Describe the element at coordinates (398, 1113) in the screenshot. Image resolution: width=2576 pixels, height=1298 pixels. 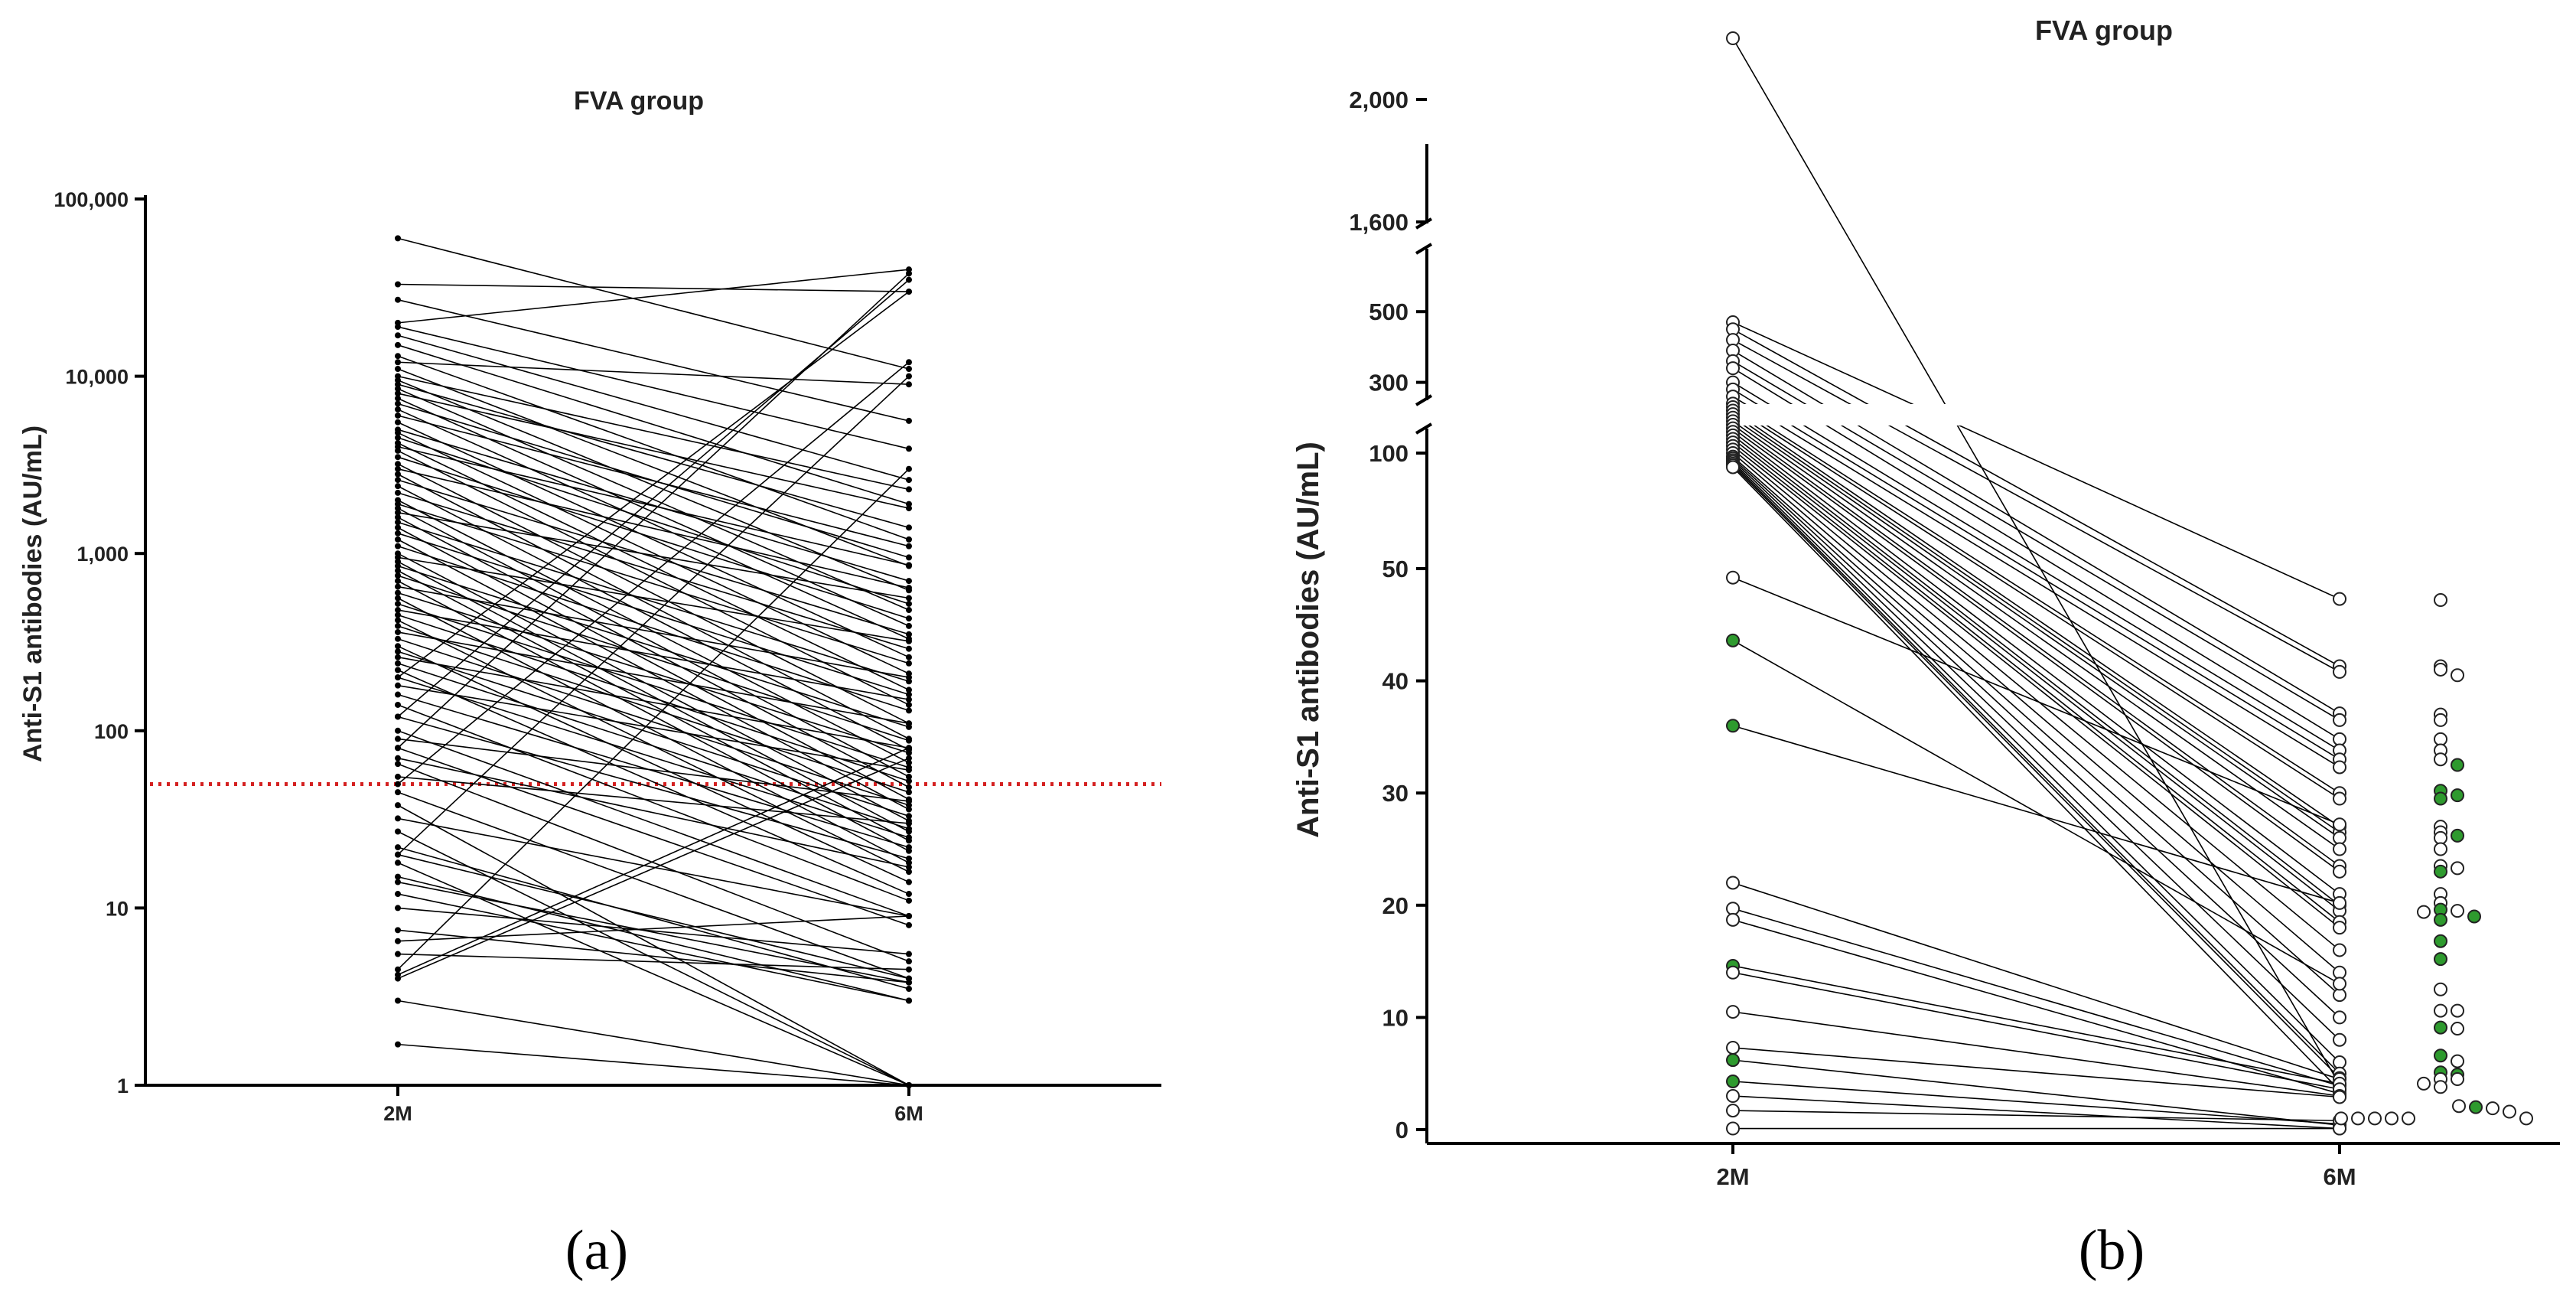
I see `panel-a-x-tick-label: 2M` at that location.